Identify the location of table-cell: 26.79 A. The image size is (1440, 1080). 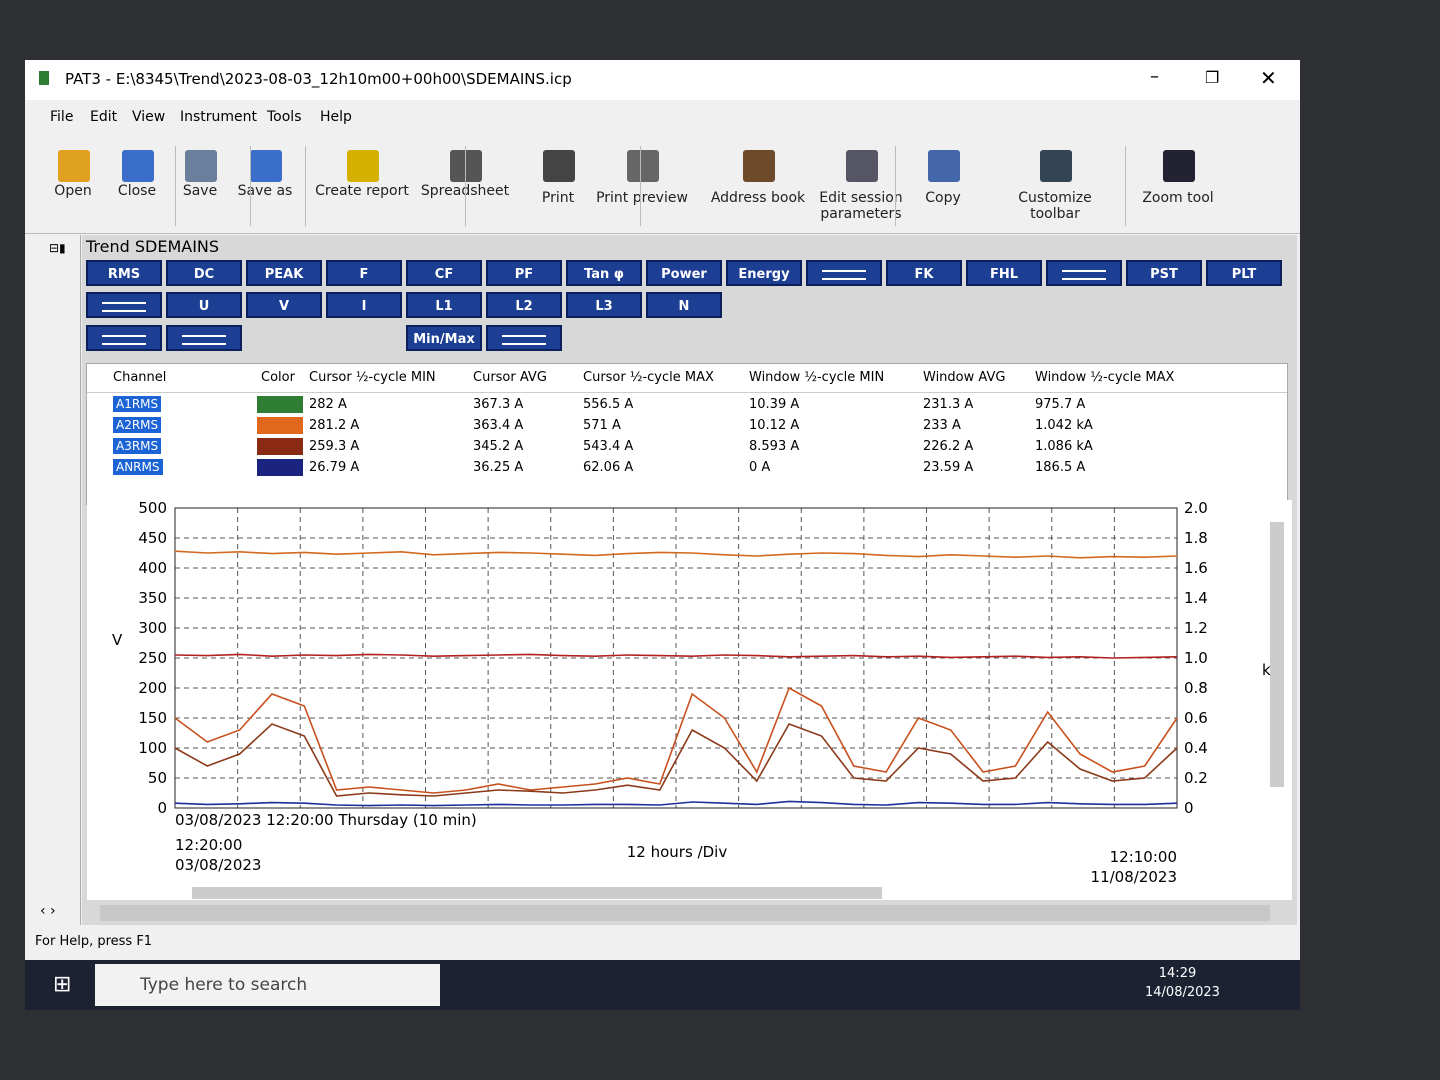
(334, 467).